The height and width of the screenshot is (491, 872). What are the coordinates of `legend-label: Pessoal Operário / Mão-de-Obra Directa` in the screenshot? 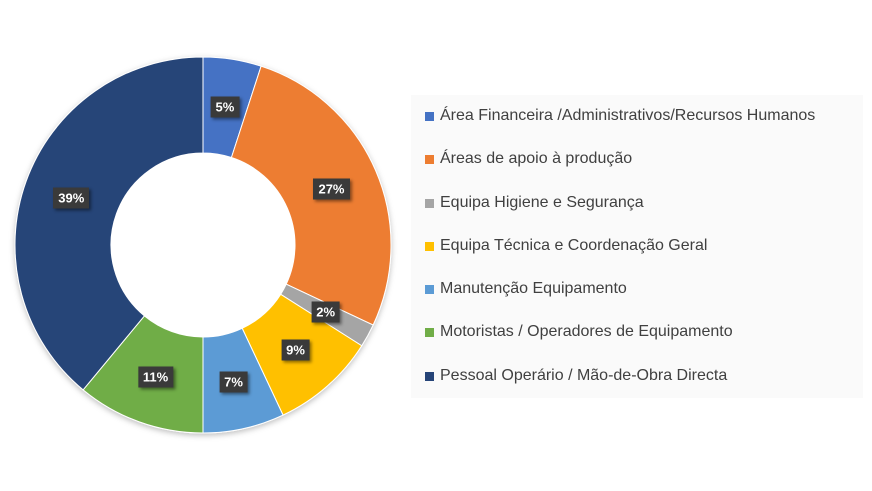 It's located at (584, 375).